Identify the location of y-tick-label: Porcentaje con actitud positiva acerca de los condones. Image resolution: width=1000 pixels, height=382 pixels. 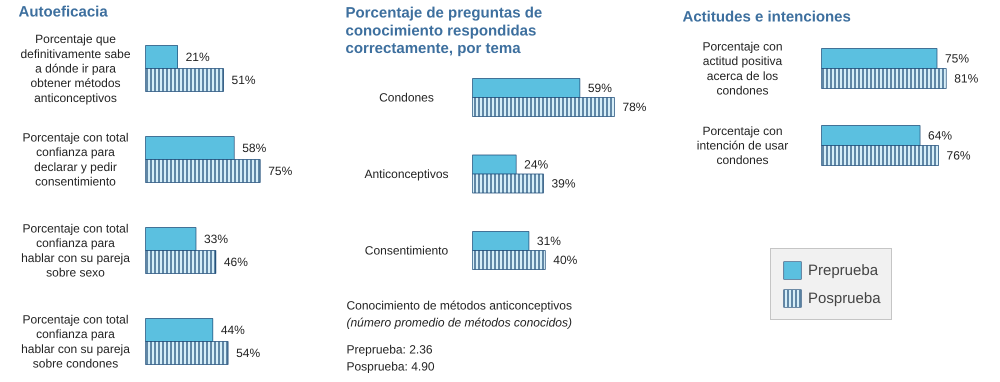
(742, 68).